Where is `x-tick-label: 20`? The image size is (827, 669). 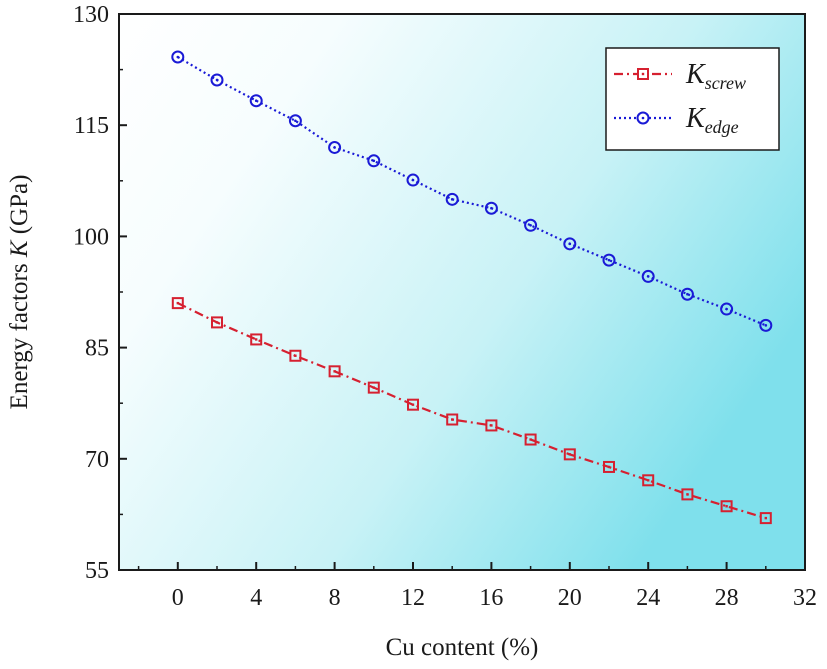
x-tick-label: 20 is located at coordinates (570, 598).